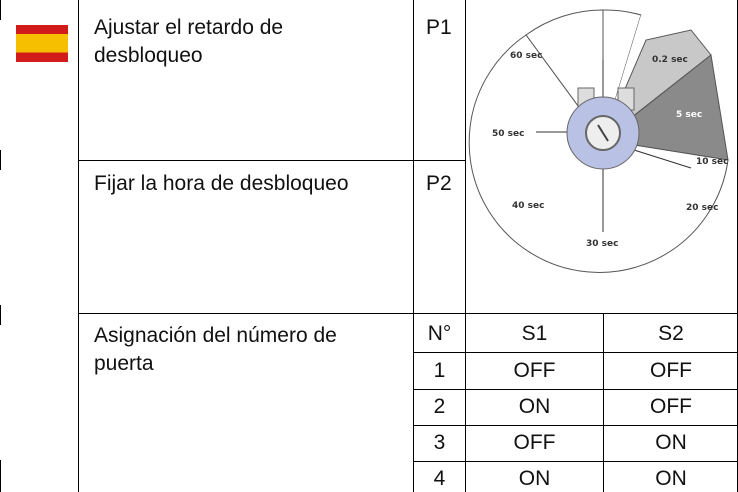  What do you see at coordinates (439, 478) in the screenshot?
I see `table-cell: 4` at bounding box center [439, 478].